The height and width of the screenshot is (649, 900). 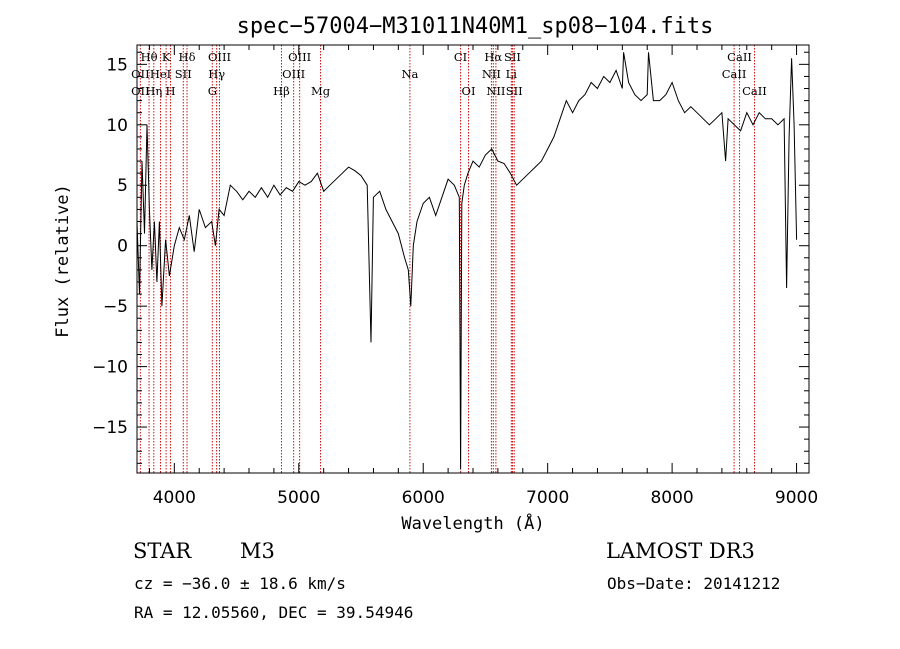 What do you see at coordinates (547, 498) in the screenshot?
I see `x-tick-label: 7000` at bounding box center [547, 498].